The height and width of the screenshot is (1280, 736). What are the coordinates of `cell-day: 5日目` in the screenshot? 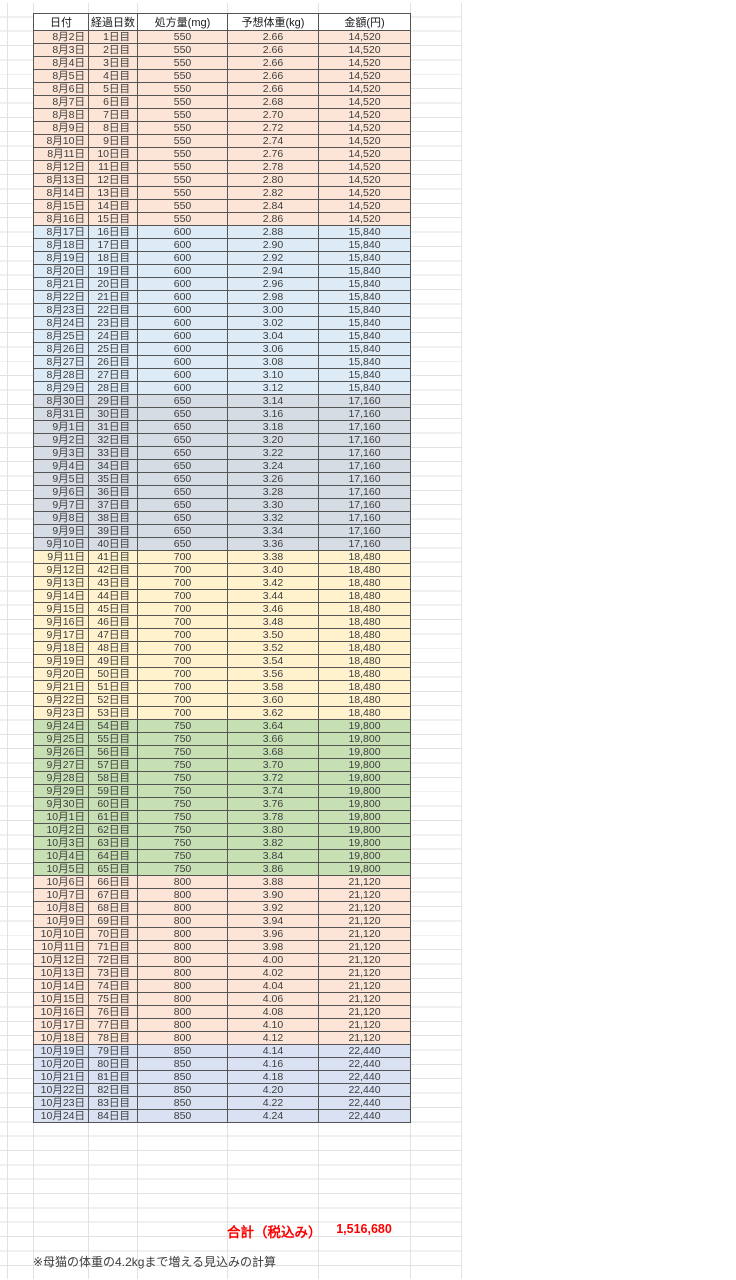 It's located at (113, 89).